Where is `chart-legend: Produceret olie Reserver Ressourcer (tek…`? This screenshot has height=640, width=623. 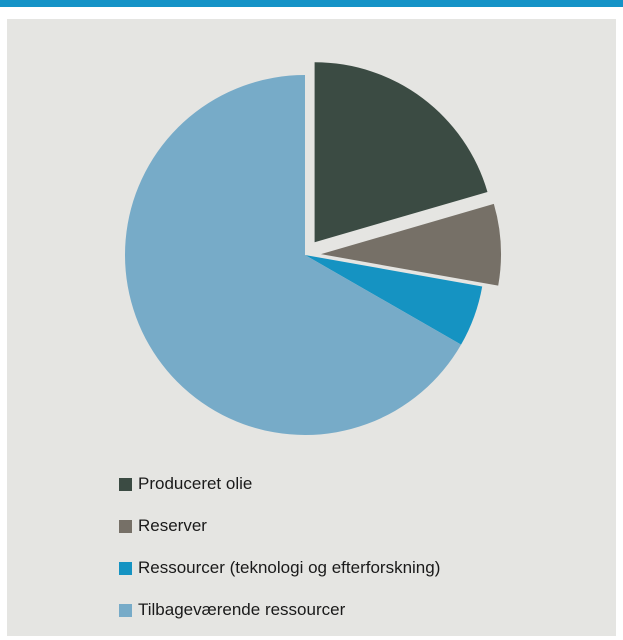
chart-legend: Produceret olie Reserver Ressourcer (tek… is located at coordinates (279, 547).